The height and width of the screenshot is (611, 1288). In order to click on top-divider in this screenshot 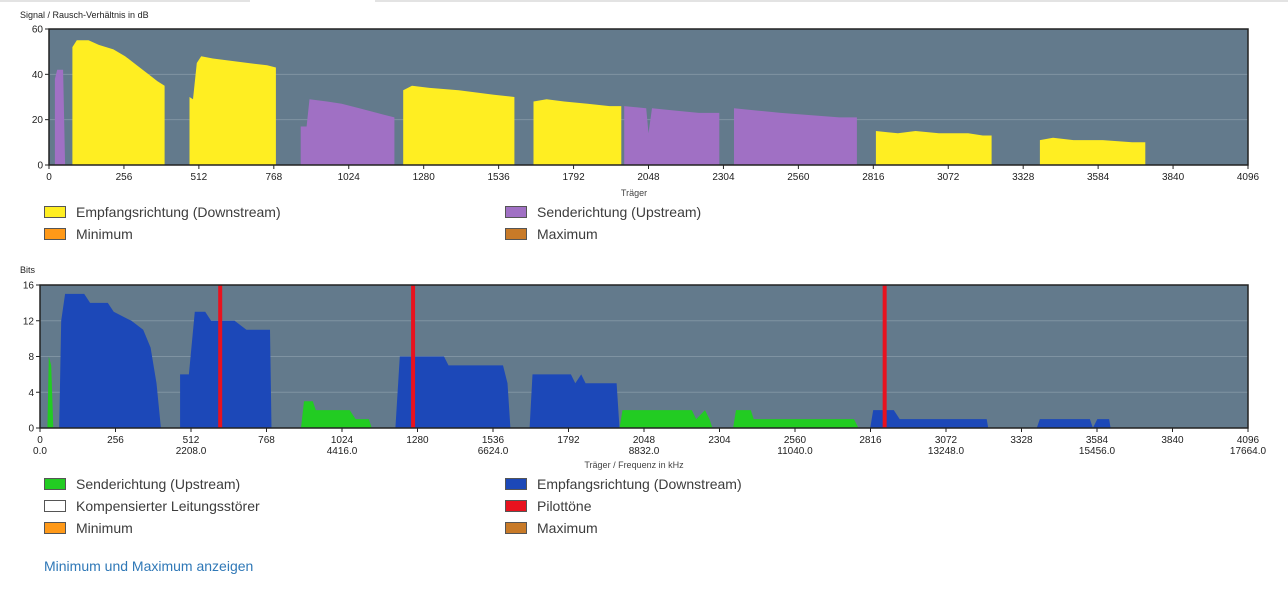, I will do `click(644, 1)`.